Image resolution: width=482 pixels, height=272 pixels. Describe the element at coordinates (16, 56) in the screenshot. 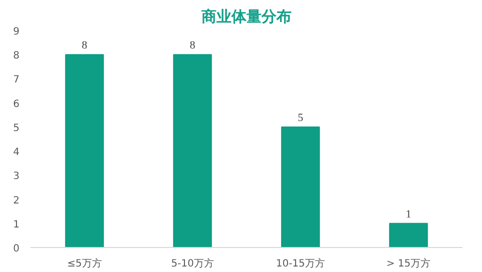

I see `y-tick-label: 8` at that location.